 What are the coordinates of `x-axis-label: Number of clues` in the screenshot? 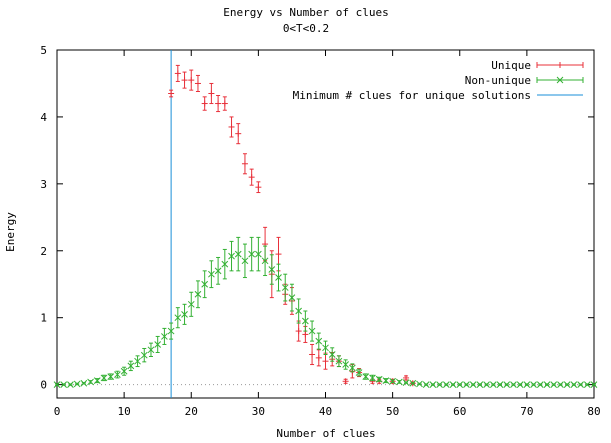 It's located at (325, 433).